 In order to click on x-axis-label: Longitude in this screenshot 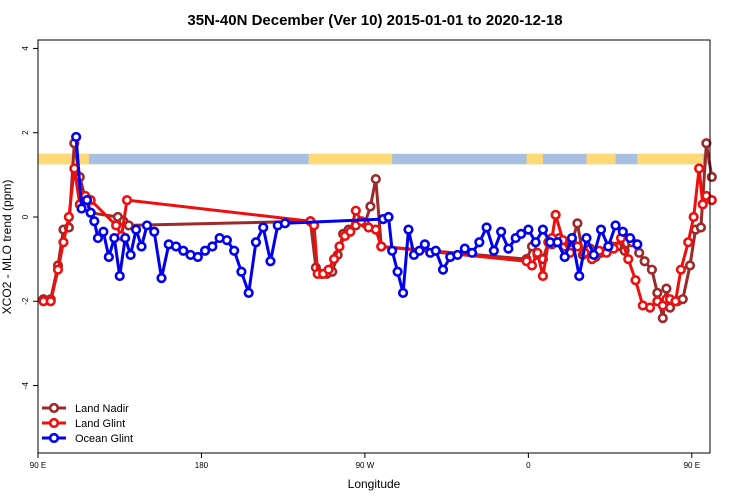, I will do `click(374, 484)`.